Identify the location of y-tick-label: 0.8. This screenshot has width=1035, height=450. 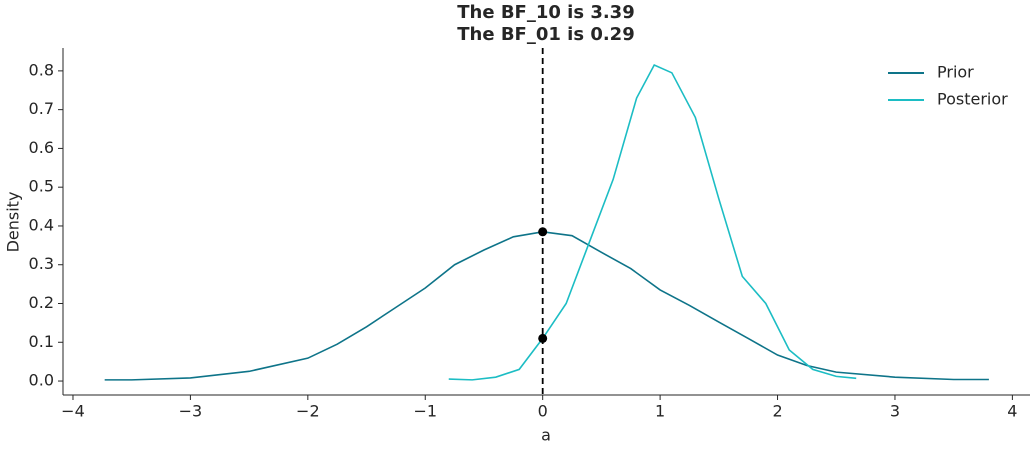
(41, 69).